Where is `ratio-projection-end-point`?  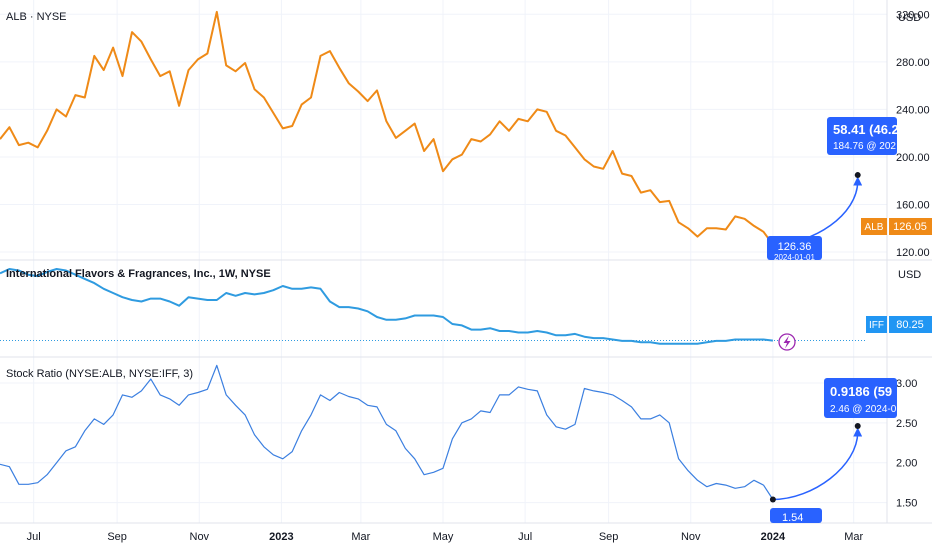
ratio-projection-end-point is located at coordinates (857, 426).